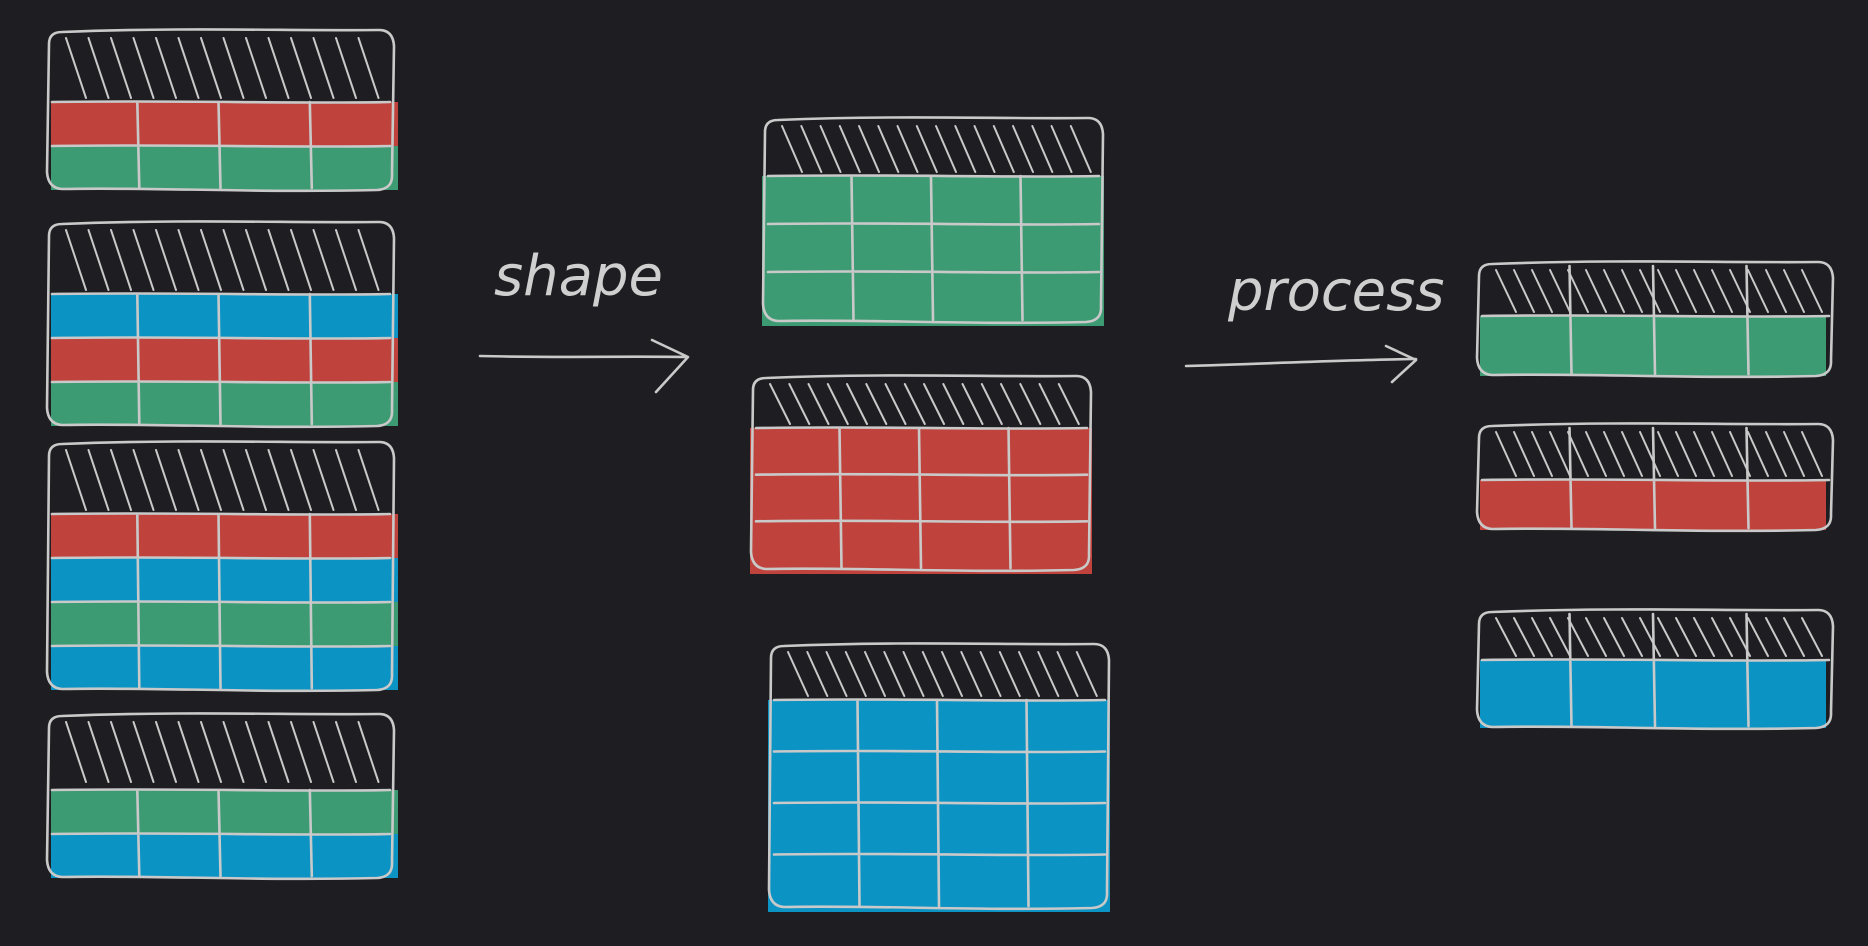  Describe the element at coordinates (1301, 364) in the screenshot. I see `process-arrow` at that location.